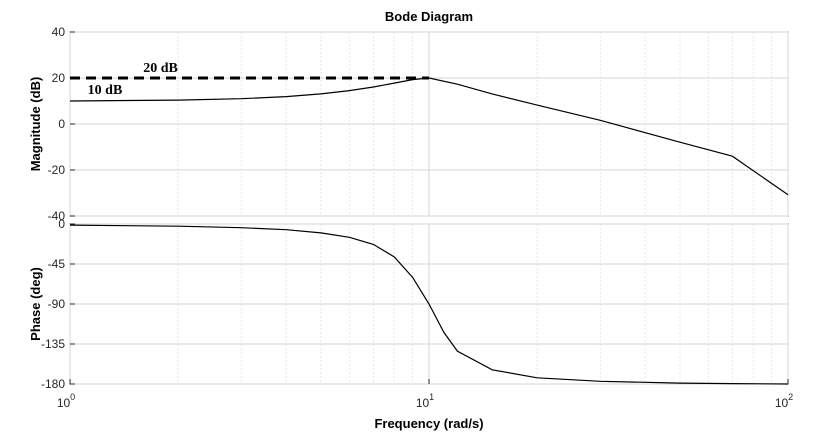 The width and height of the screenshot is (818, 436). Describe the element at coordinates (790, 397) in the screenshot. I see `x-tick-exponent: 2` at that location.